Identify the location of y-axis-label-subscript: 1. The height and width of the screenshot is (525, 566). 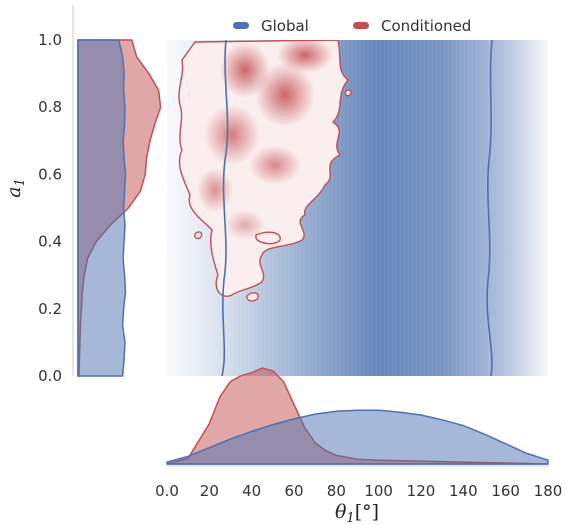
(20, 182).